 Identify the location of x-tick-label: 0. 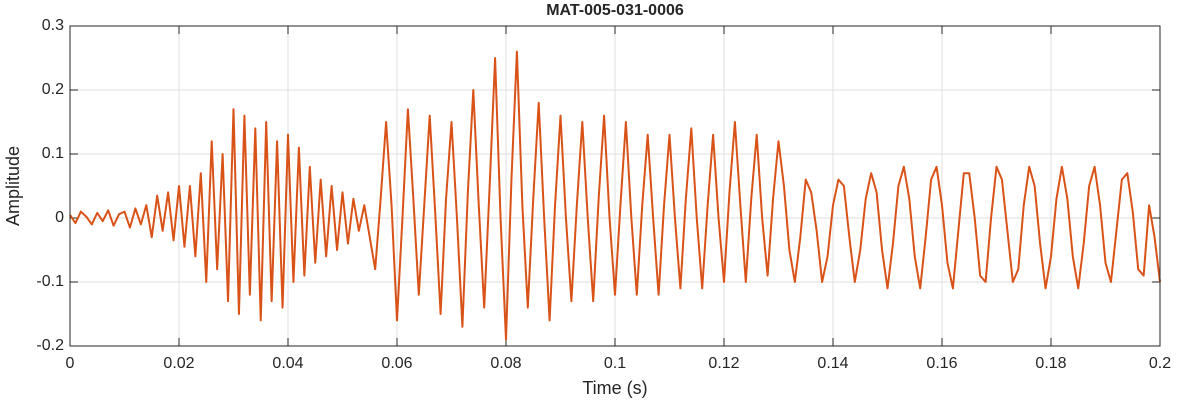
(70, 363).